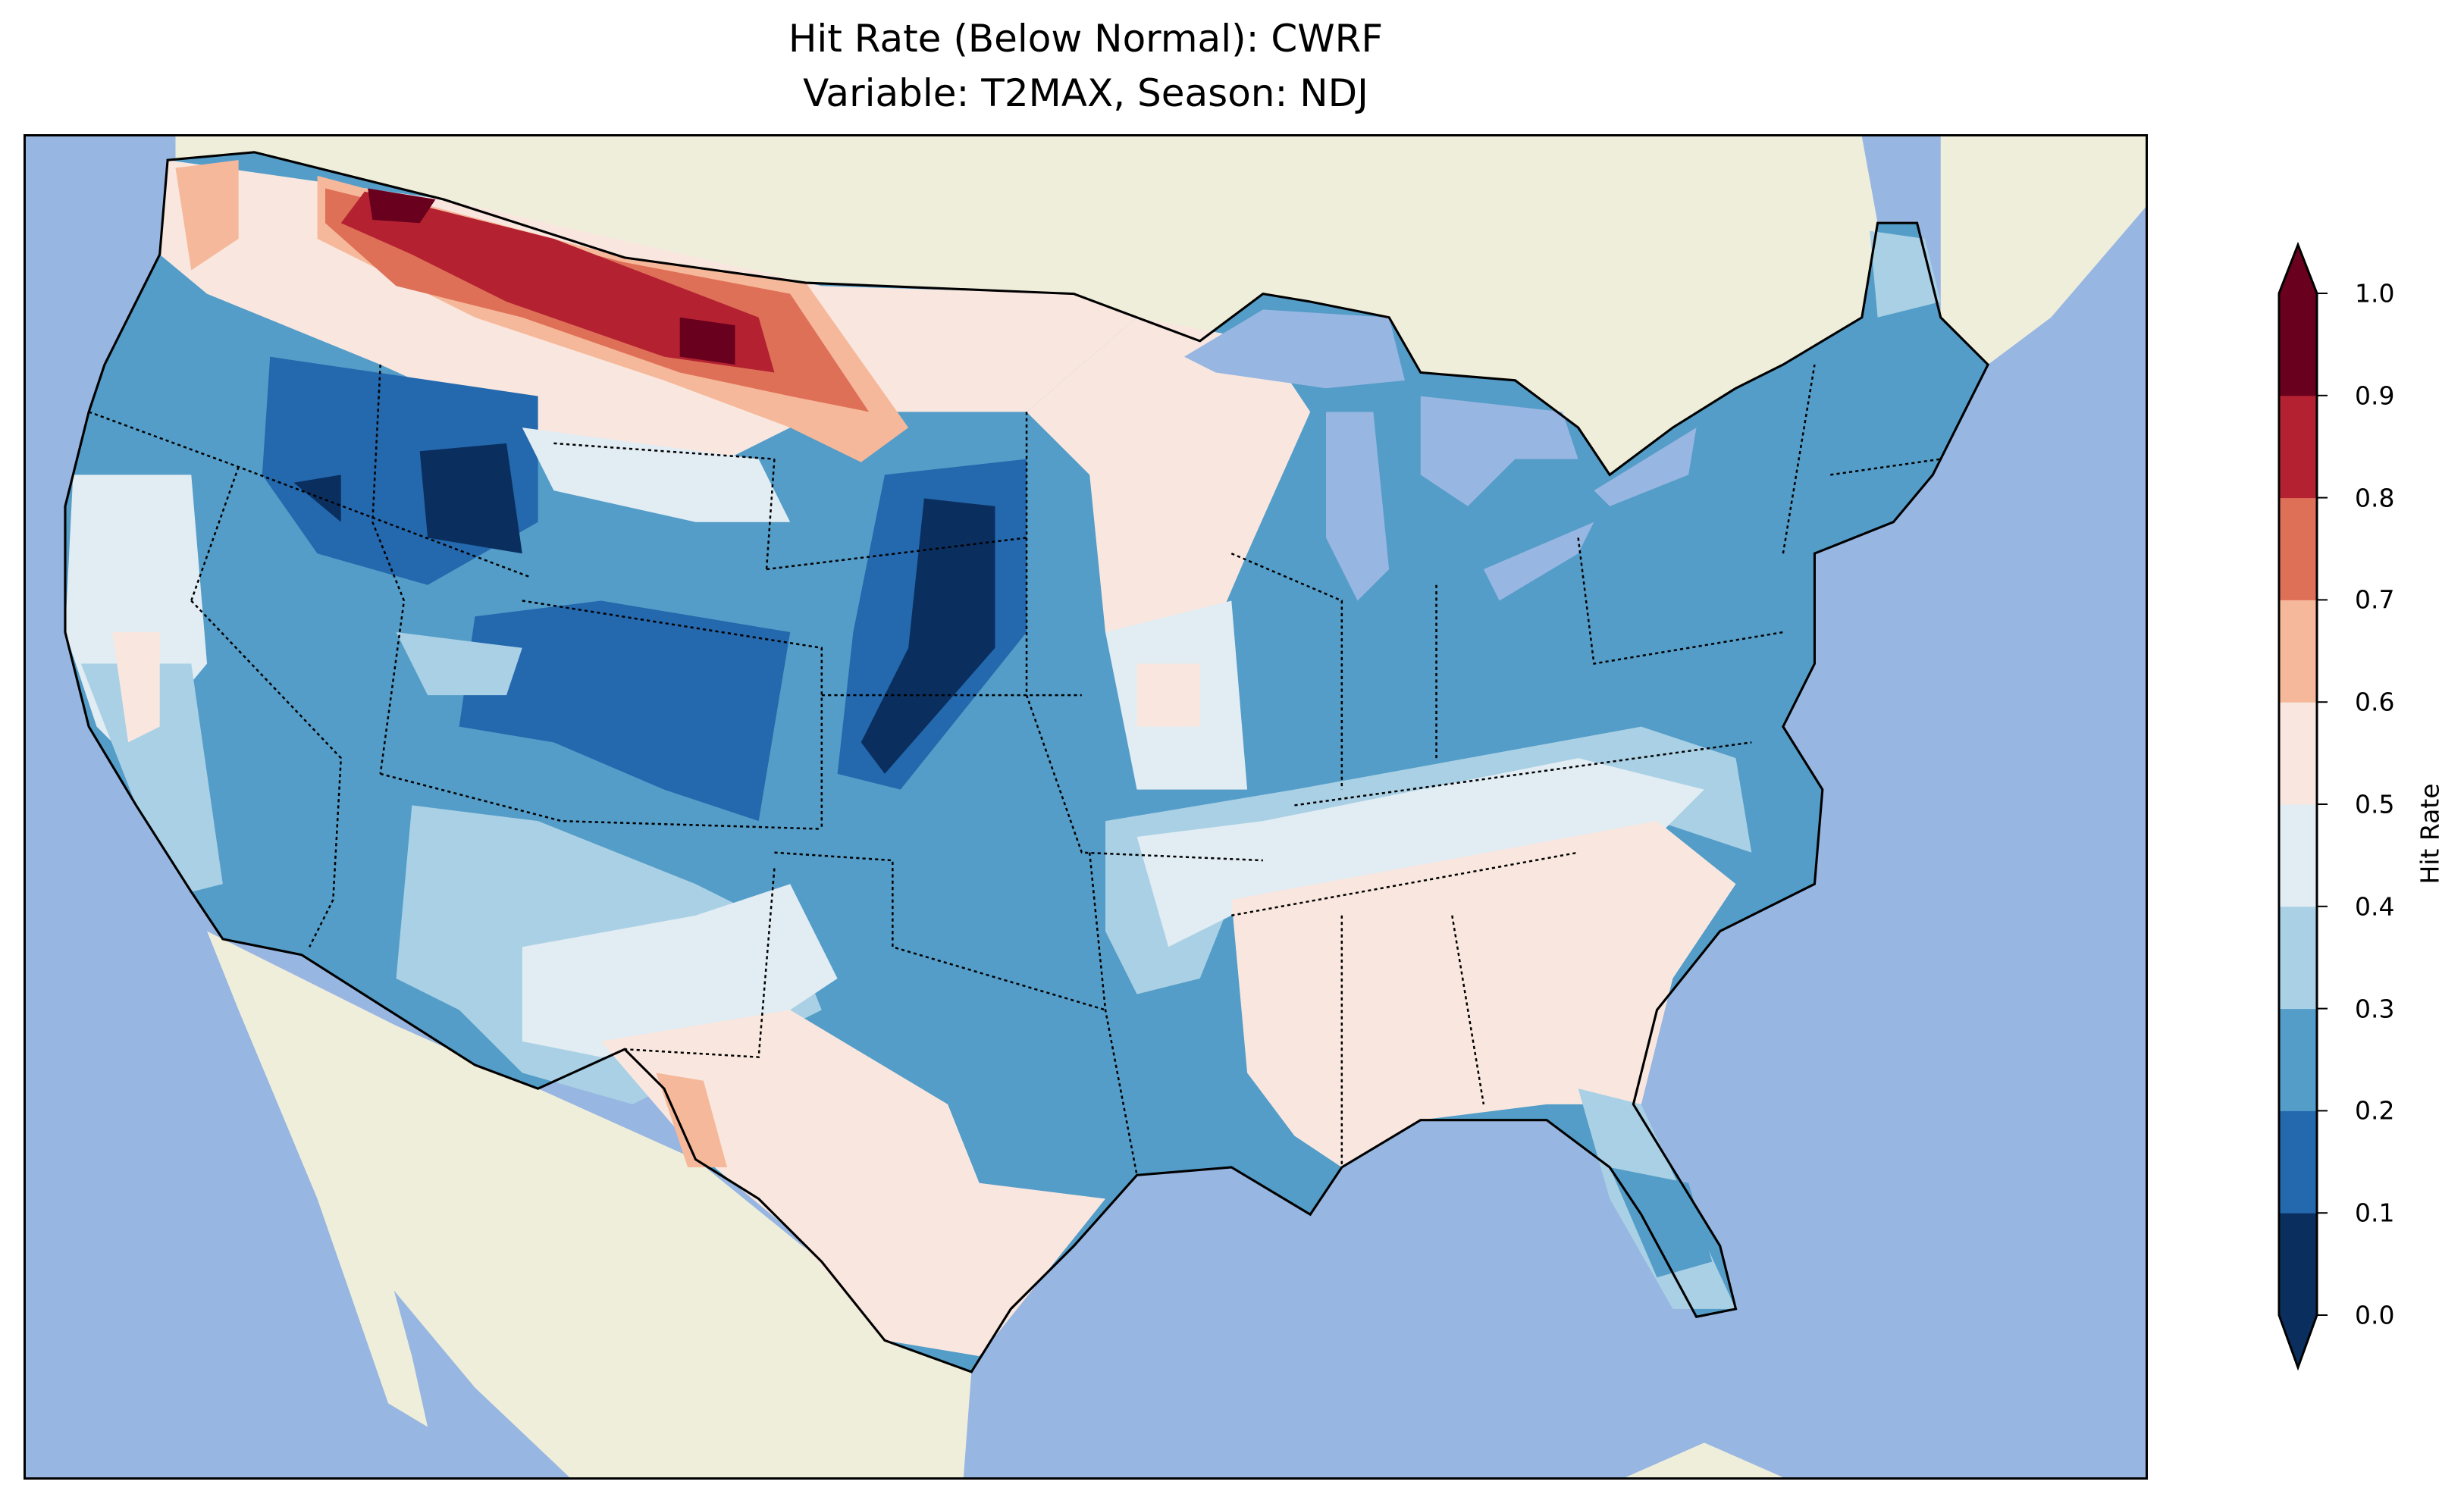 The height and width of the screenshot is (1494, 2464). Describe the element at coordinates (2375, 1110) in the screenshot. I see `colorbar-tick-label: 0.2` at that location.